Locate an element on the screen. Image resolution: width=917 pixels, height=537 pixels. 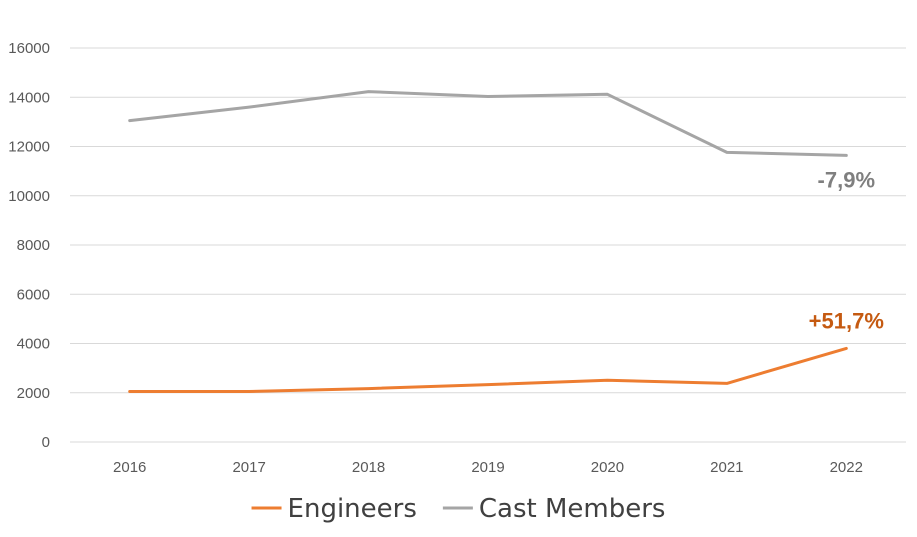
legend: Engineers Cast Members is located at coordinates (459, 509).